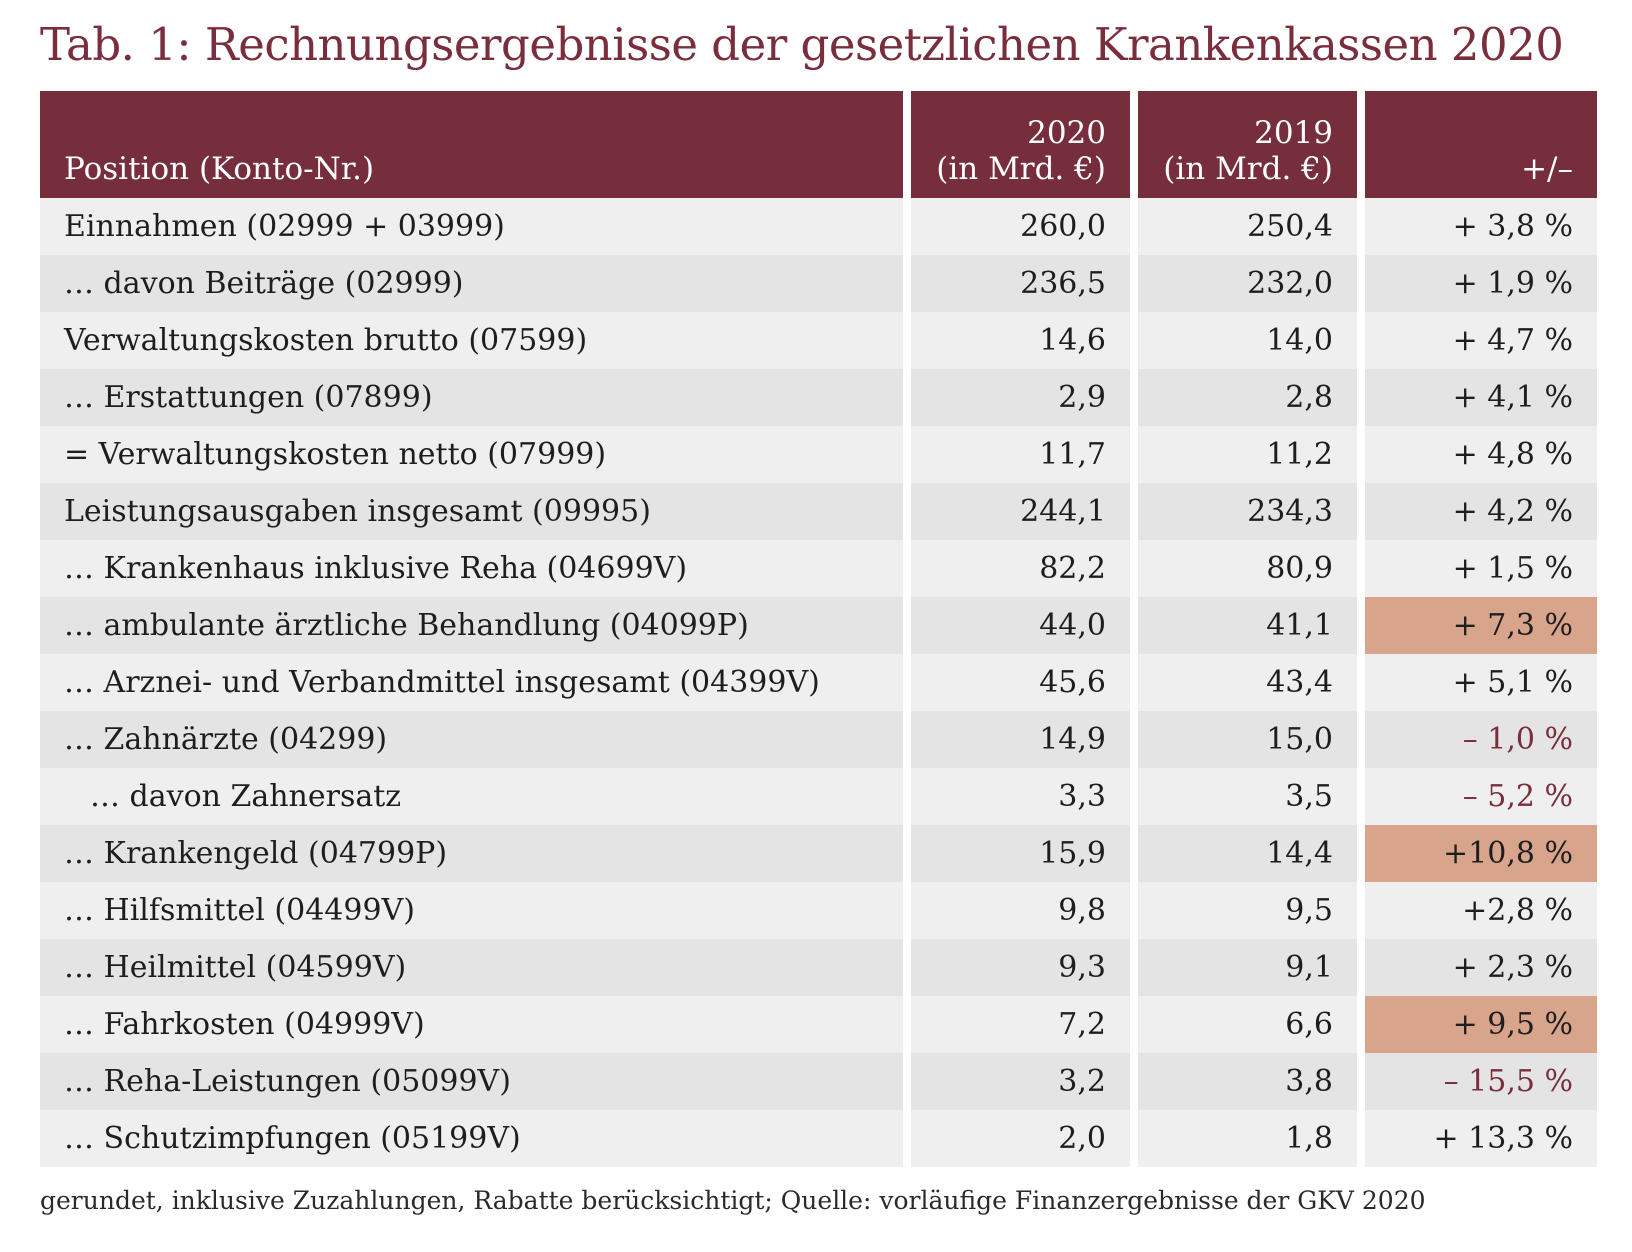  What do you see at coordinates (1547, 169) in the screenshot?
I see `header-change-label: +/–` at bounding box center [1547, 169].